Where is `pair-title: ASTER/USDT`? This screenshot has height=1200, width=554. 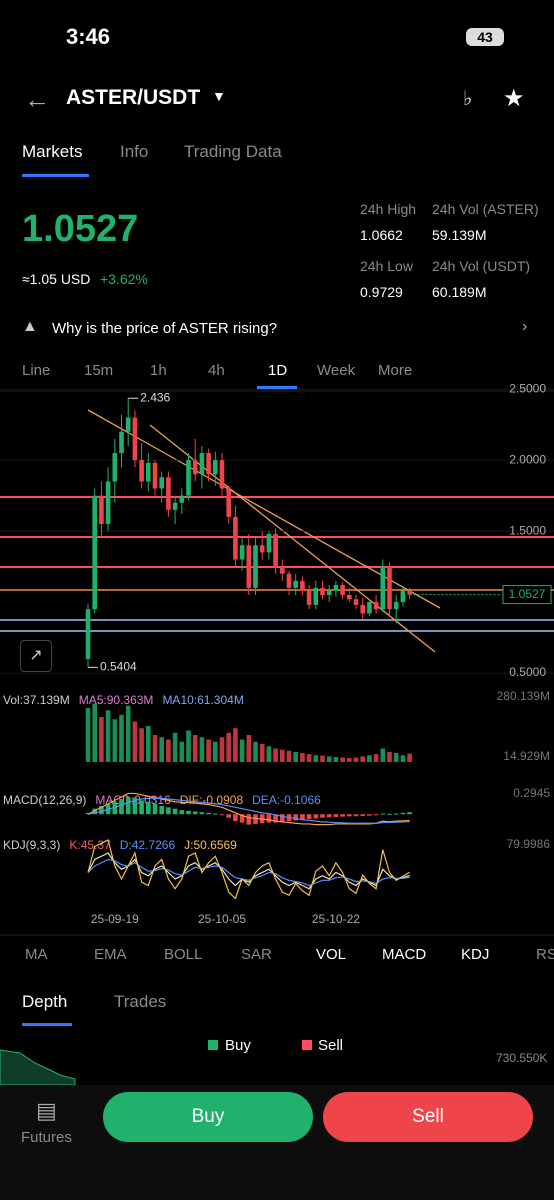
pair-title: ASTER/USDT is located at coordinates (133, 97).